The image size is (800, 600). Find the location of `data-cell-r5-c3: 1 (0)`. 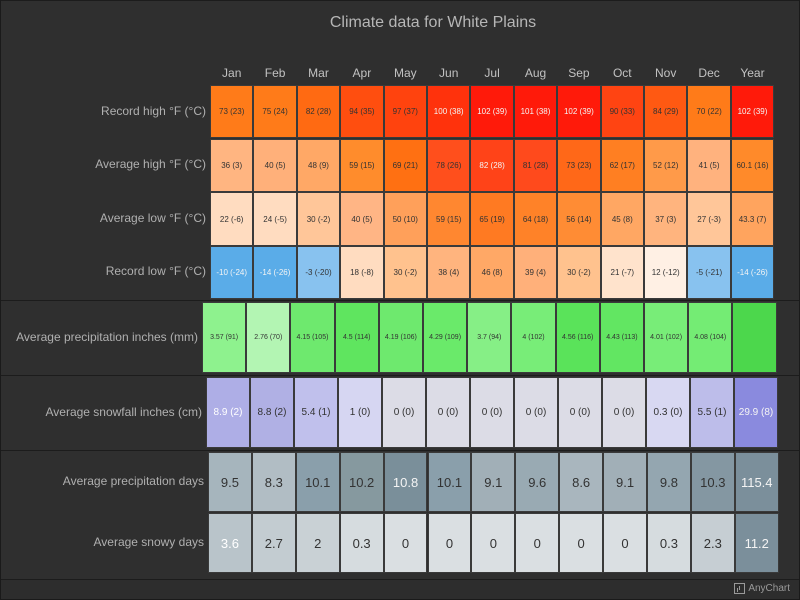

data-cell-r5-c3: 1 (0) is located at coordinates (360, 412).